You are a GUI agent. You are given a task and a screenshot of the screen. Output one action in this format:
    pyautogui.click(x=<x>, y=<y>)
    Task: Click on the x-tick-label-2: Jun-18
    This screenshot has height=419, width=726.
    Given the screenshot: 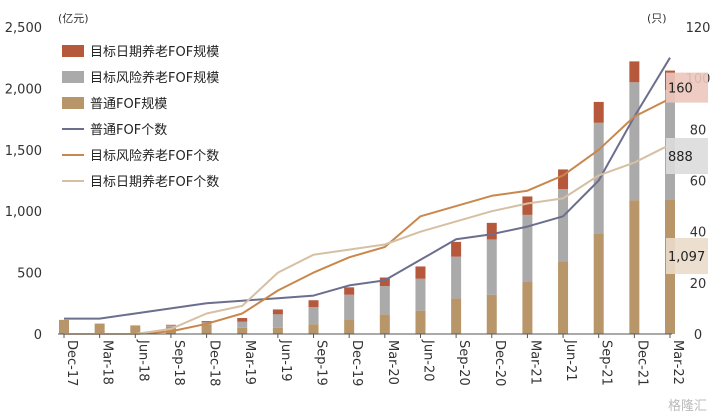 What is the action you would take?
    pyautogui.click(x=142, y=360)
    